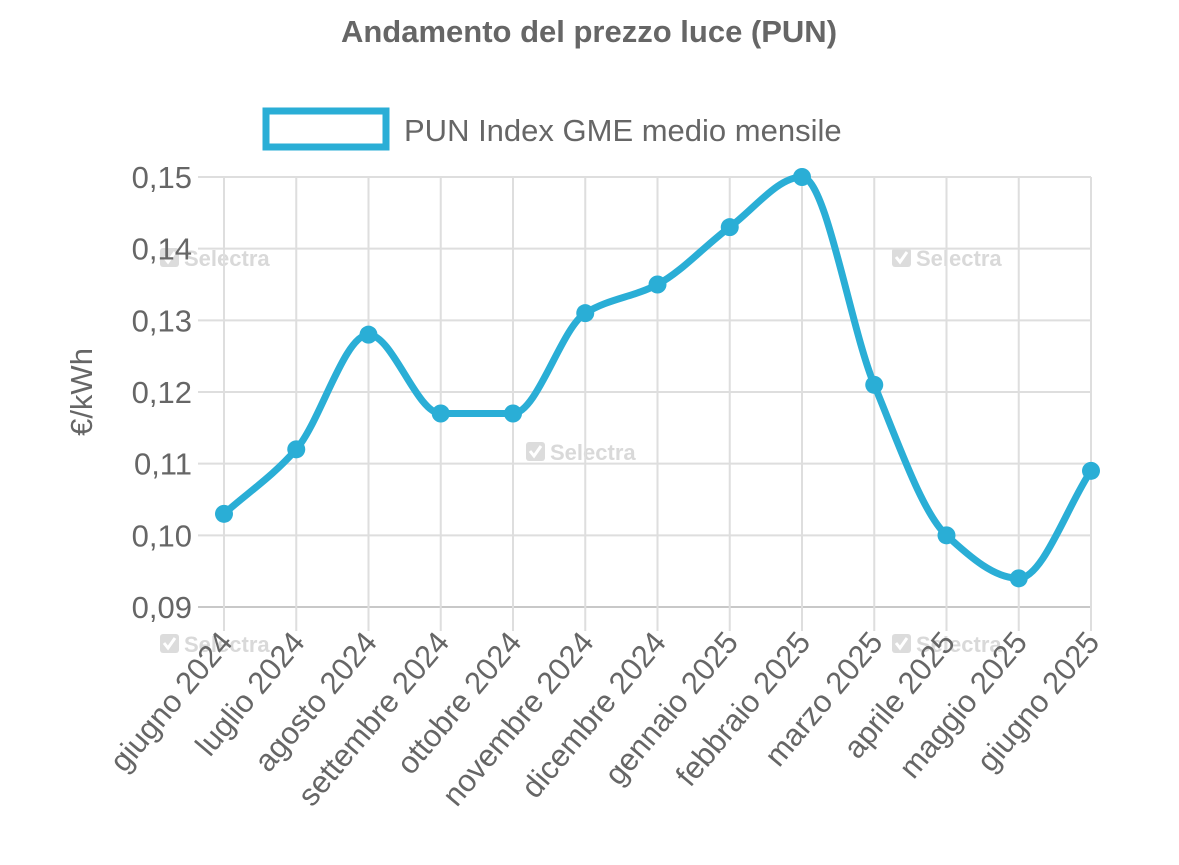 This screenshot has width=1179, height=865. Describe the element at coordinates (589, 31) in the screenshot. I see `chart-title: Andamento del prezzo luce (PUN)` at that location.